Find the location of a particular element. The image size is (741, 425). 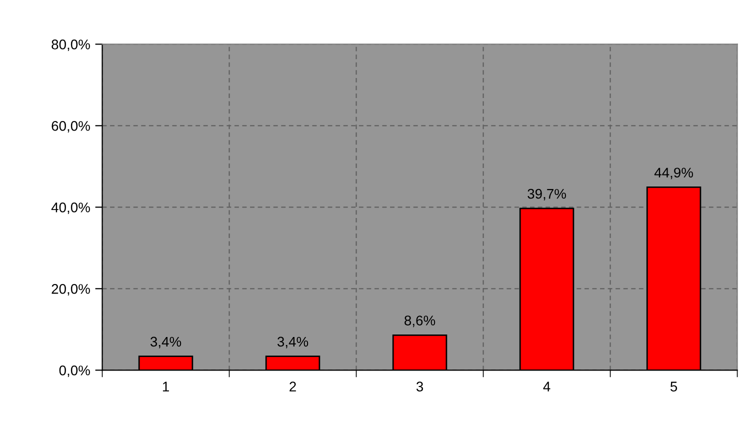

data-label: 39,7% is located at coordinates (547, 194).